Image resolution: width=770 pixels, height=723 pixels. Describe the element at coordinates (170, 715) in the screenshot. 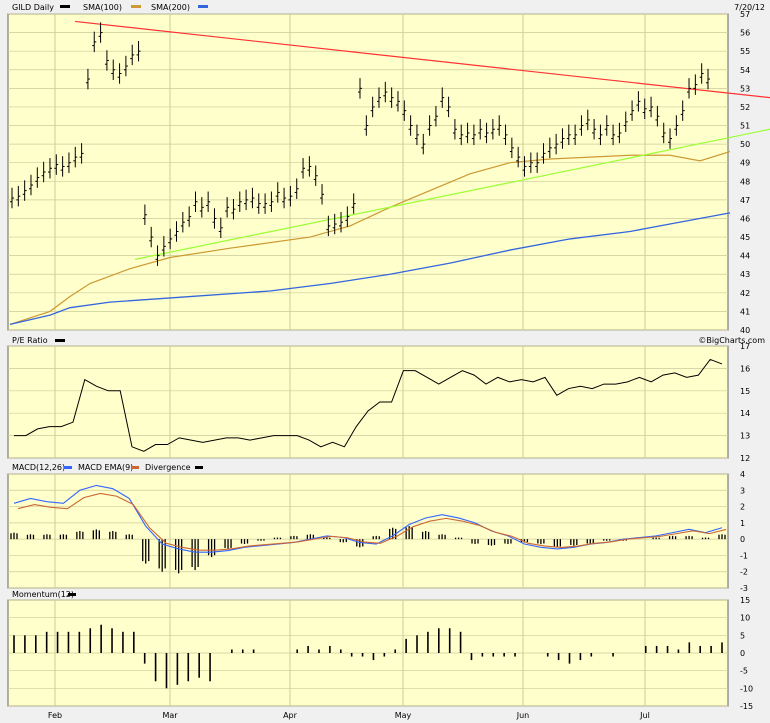

I see `x-tick-label: Mar` at that location.